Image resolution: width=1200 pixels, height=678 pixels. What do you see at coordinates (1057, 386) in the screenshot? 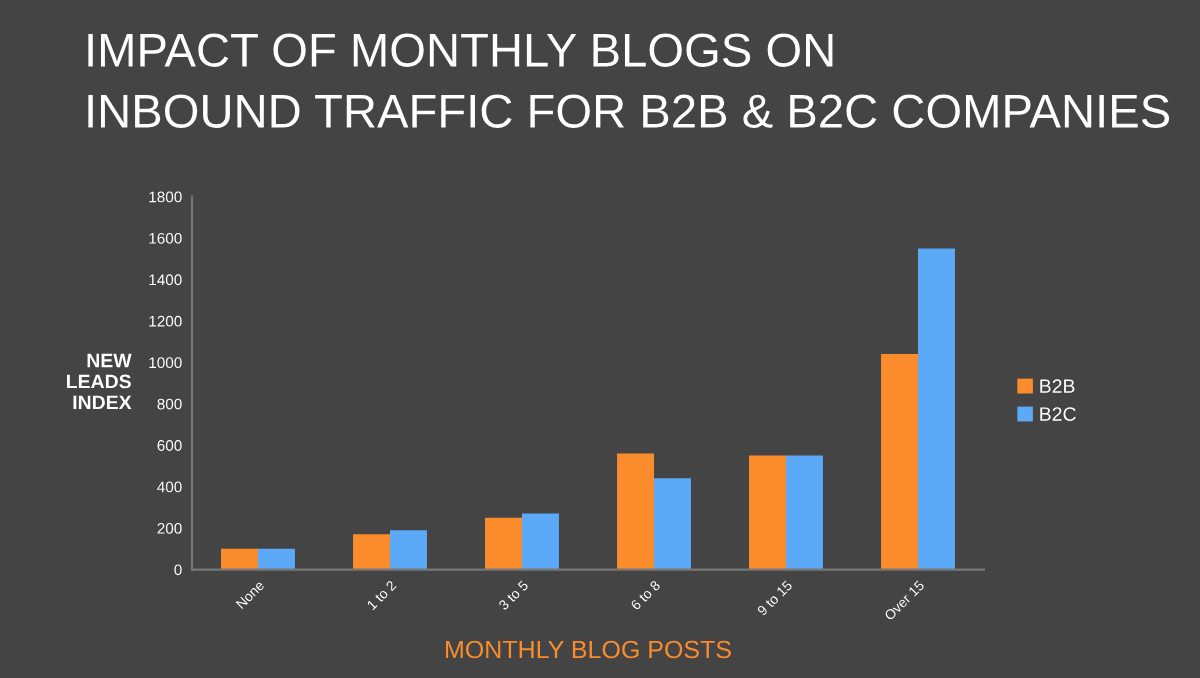
I see `legend-label: B2B` at bounding box center [1057, 386].